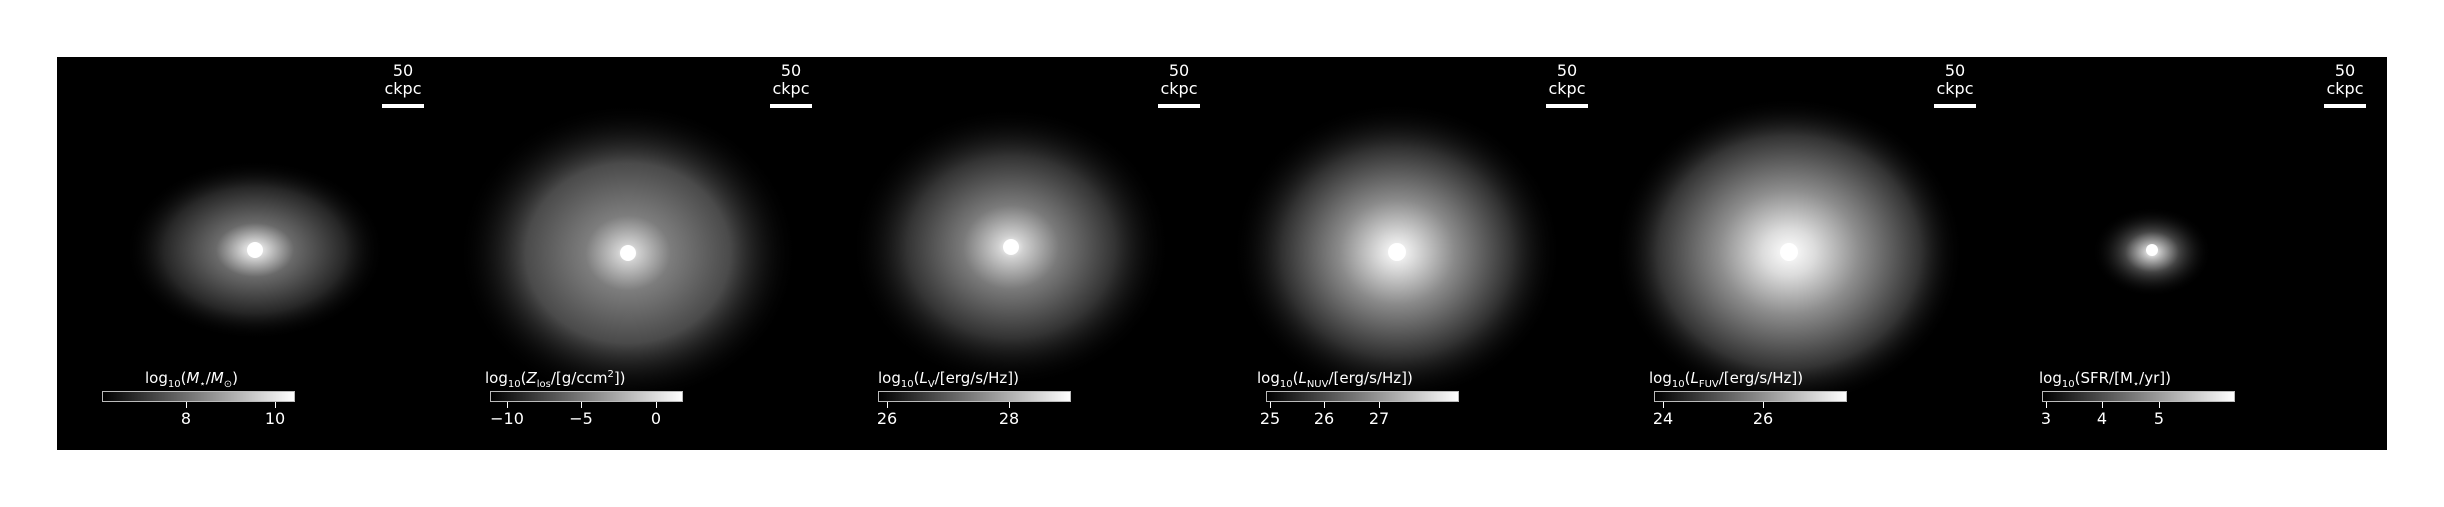  I want to click on colorbar-tick-label: 5, so click(2159, 418).